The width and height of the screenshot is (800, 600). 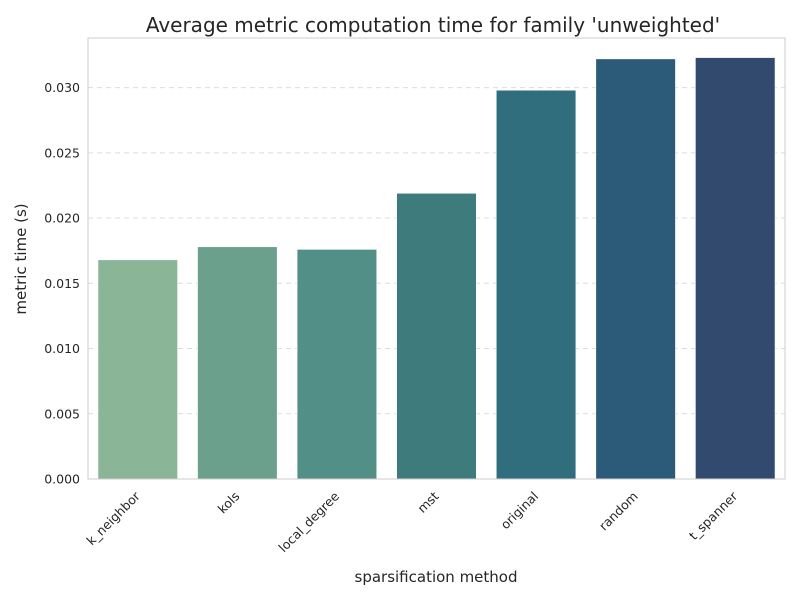 What do you see at coordinates (436, 336) in the screenshot?
I see `bar-mst` at bounding box center [436, 336].